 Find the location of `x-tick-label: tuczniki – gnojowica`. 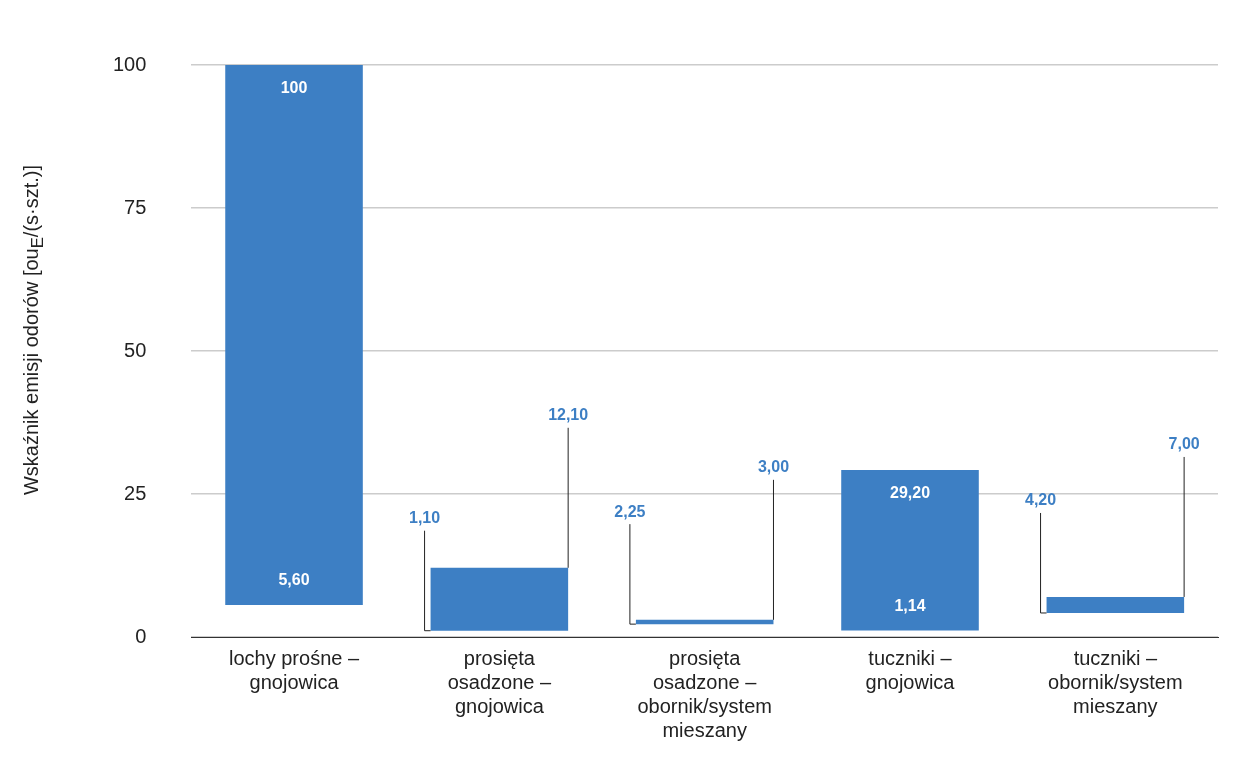

x-tick-label: tuczniki – gnojowica is located at coordinates (910, 669).